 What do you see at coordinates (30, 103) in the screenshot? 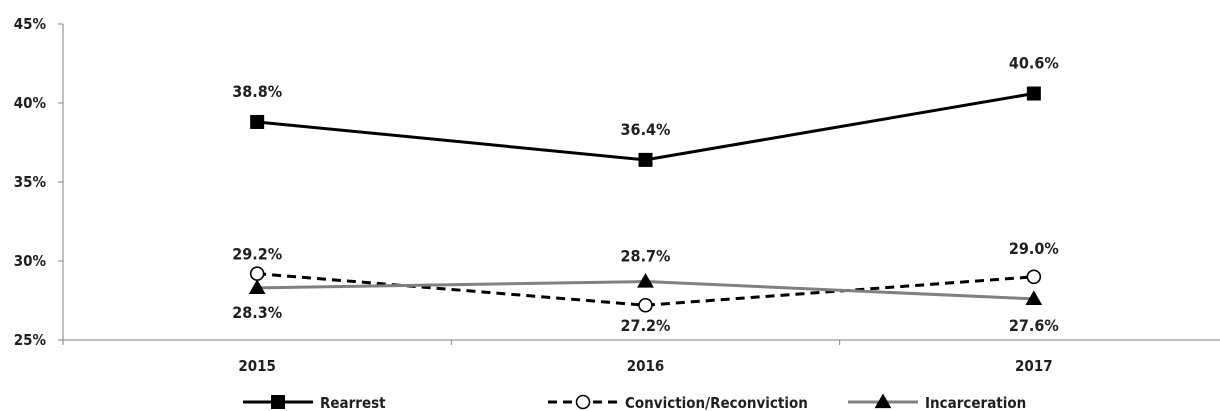
I see `y-tick-label: 40%` at bounding box center [30, 103].